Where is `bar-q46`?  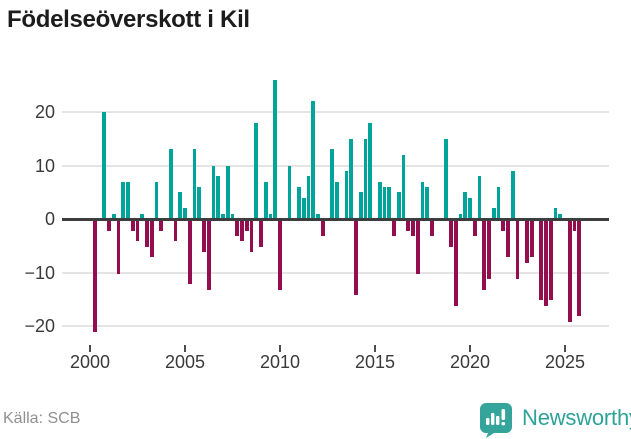 bar-q46 is located at coordinates (308, 197).